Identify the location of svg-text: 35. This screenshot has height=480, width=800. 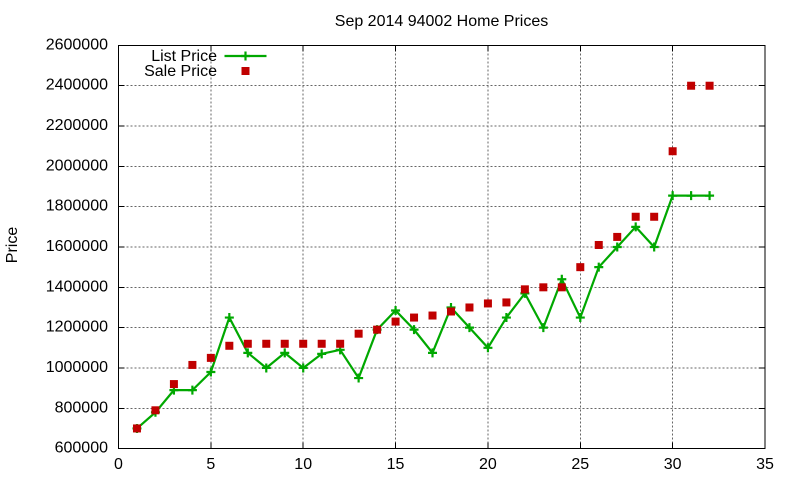
(765, 464).